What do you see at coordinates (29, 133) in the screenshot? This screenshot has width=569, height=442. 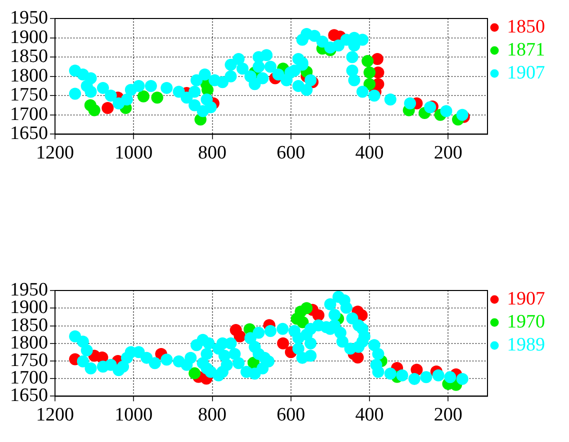 I see `y-tick-label: 1650` at bounding box center [29, 133].